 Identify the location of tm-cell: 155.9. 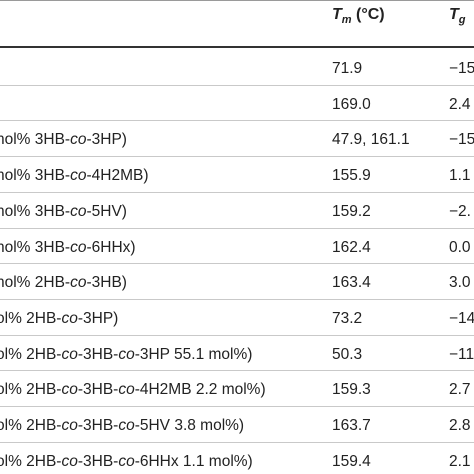
(351, 175).